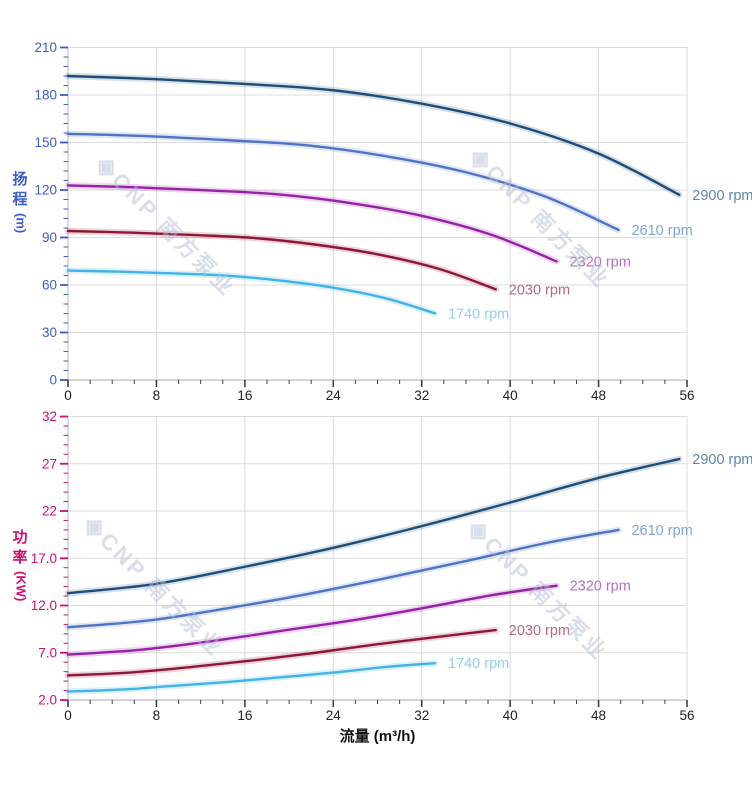  What do you see at coordinates (49, 416) in the screenshot?
I see `y-tick-label: 32` at bounding box center [49, 416].